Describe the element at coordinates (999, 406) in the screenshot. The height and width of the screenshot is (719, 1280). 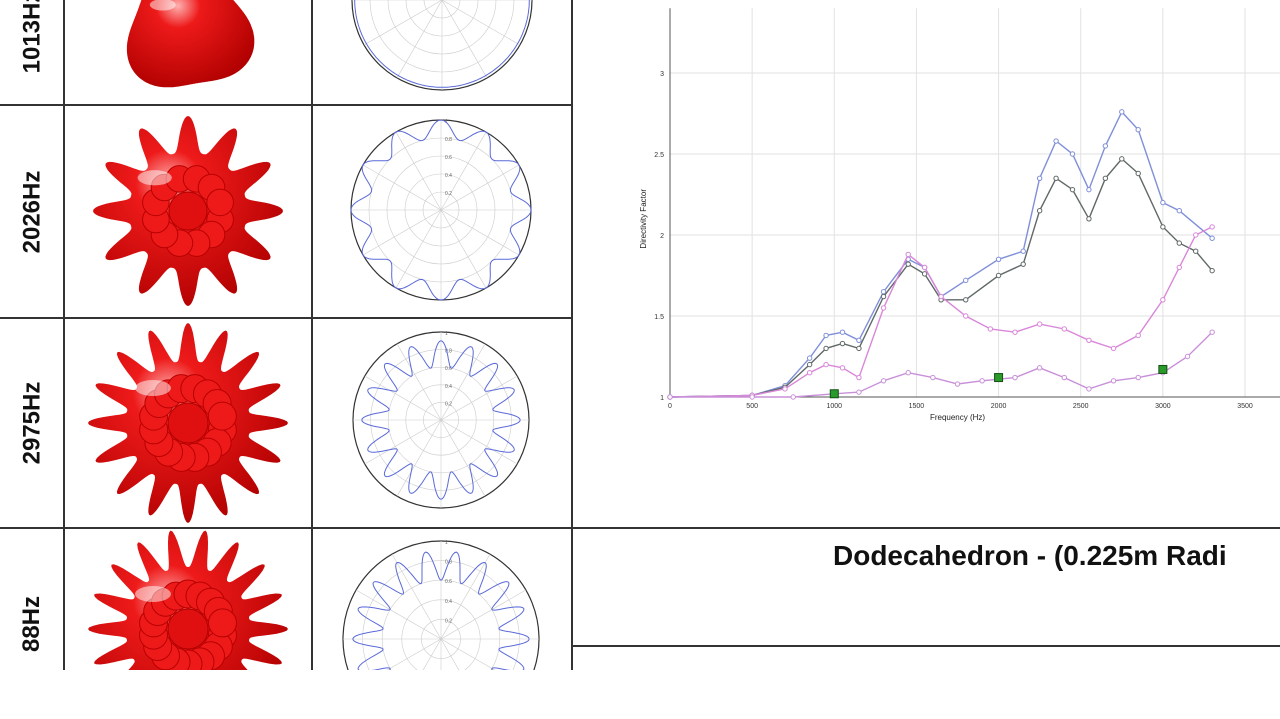
I see `x-tick-label: 2000` at that location.